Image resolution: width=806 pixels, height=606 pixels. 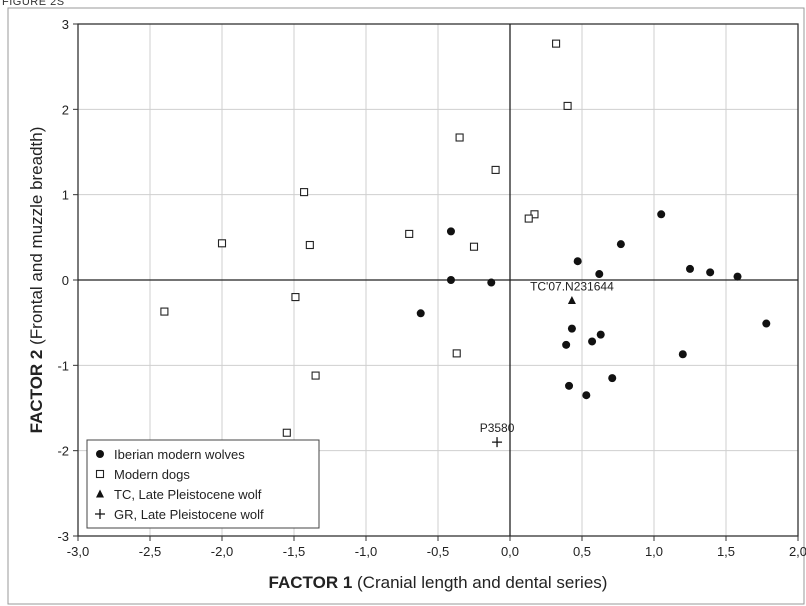 I want to click on x-tick-label: -1,0, so click(x=366, y=551).